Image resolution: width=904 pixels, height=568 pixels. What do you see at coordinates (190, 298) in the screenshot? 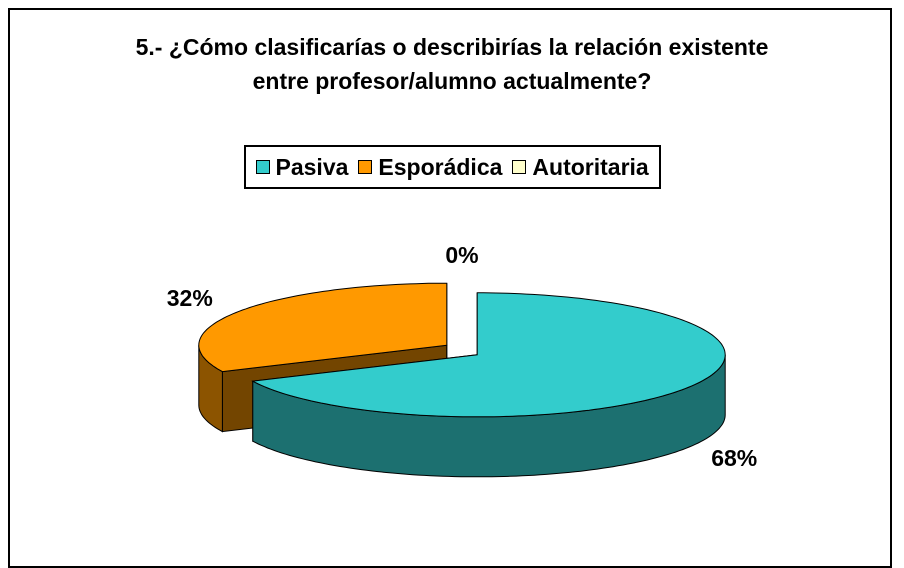
I see `data-label: 32%` at bounding box center [190, 298].